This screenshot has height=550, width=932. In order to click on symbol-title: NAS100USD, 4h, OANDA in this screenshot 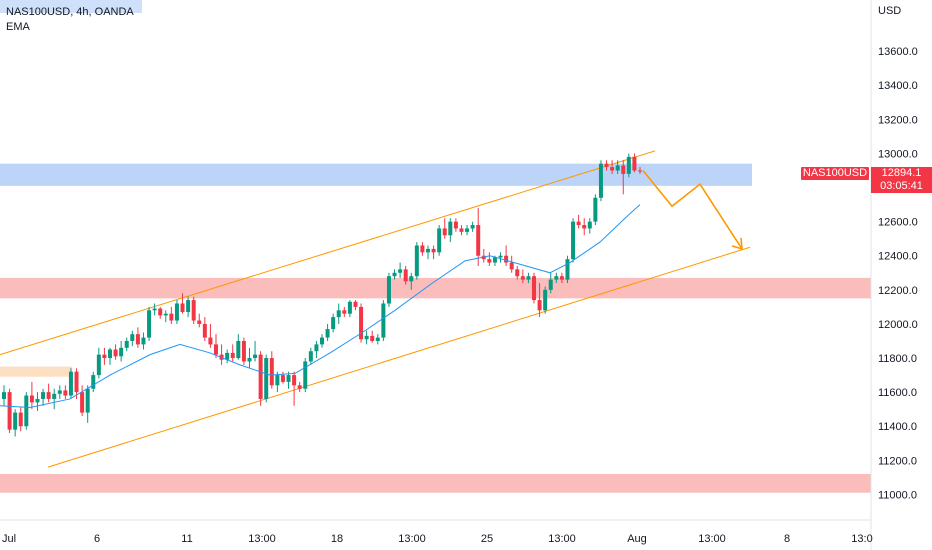, I will do `click(70, 12)`.